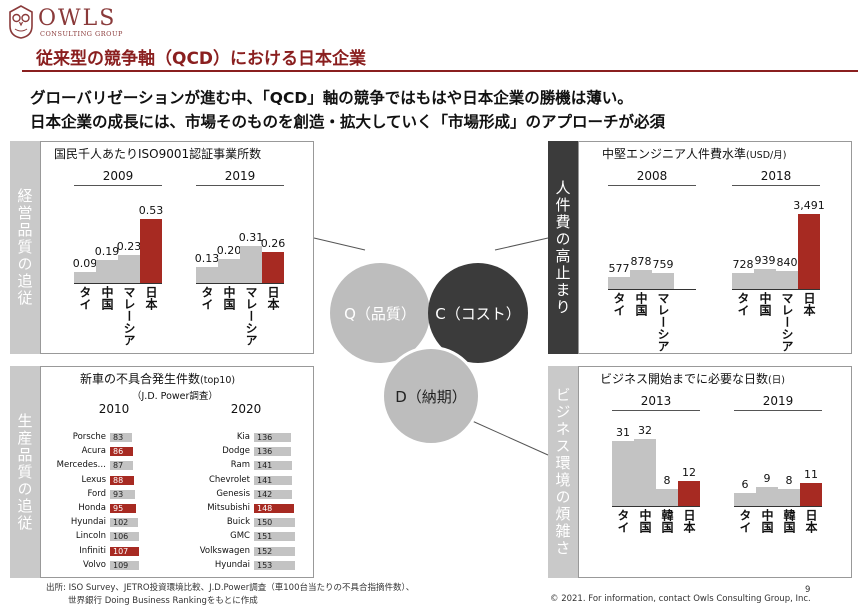 This screenshot has height=607, width=858. Describe the element at coordinates (125, 565) in the screenshot. I see `hbar: 109` at that location.